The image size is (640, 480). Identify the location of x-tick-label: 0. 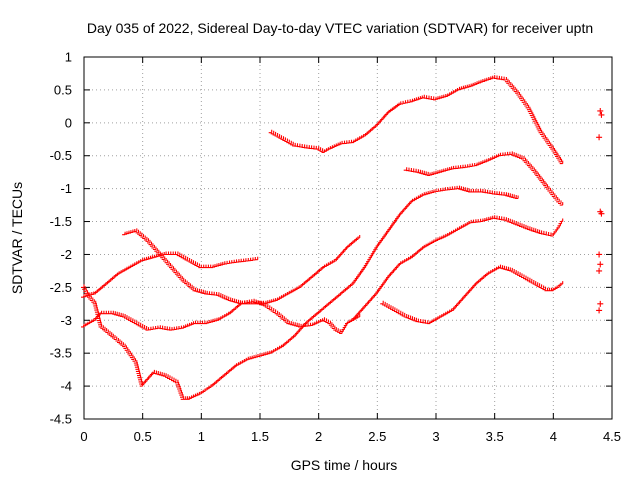
(83, 436).